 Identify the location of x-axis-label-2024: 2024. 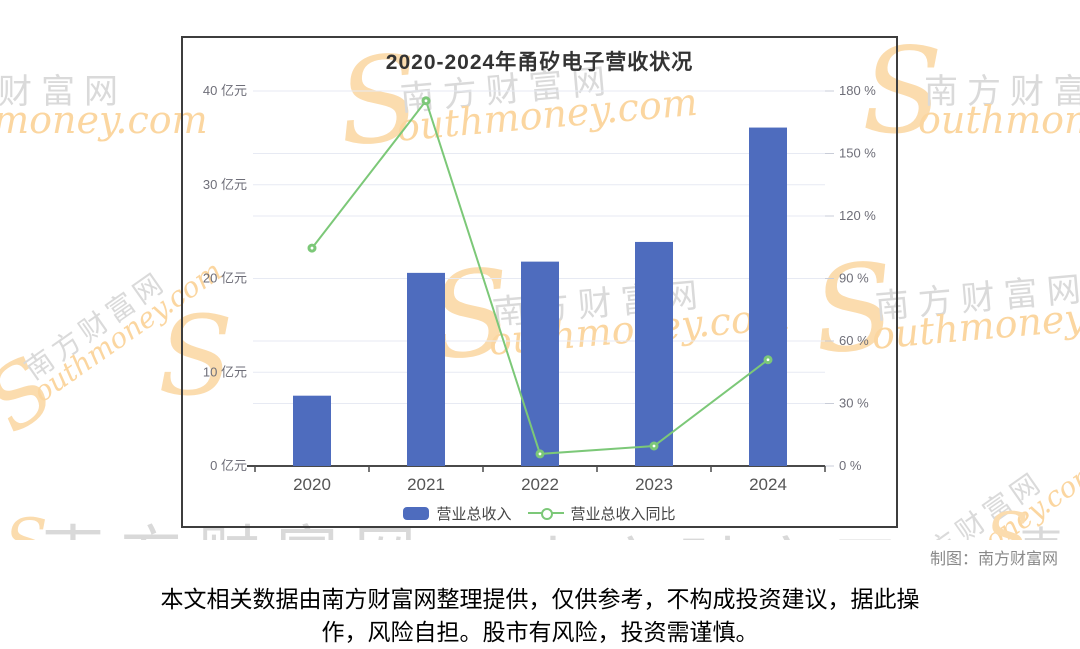
(768, 484).